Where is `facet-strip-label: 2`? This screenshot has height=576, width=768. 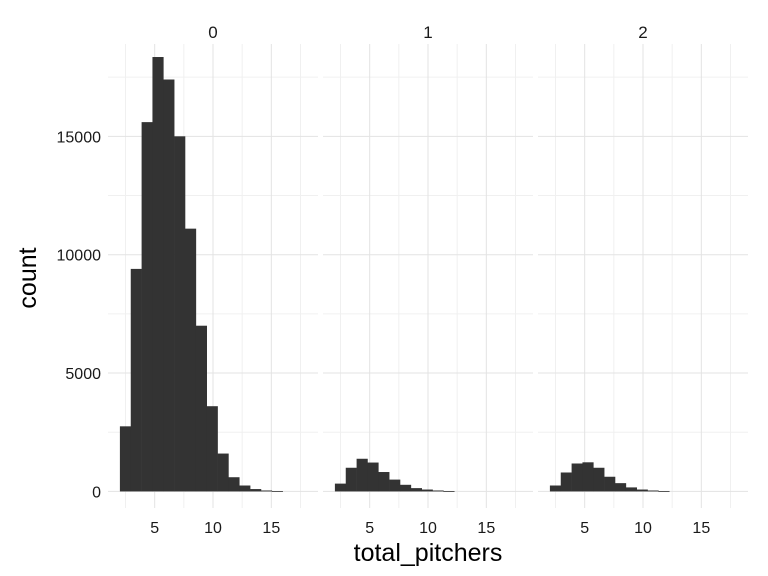 facet-strip-label: 2 is located at coordinates (642, 32).